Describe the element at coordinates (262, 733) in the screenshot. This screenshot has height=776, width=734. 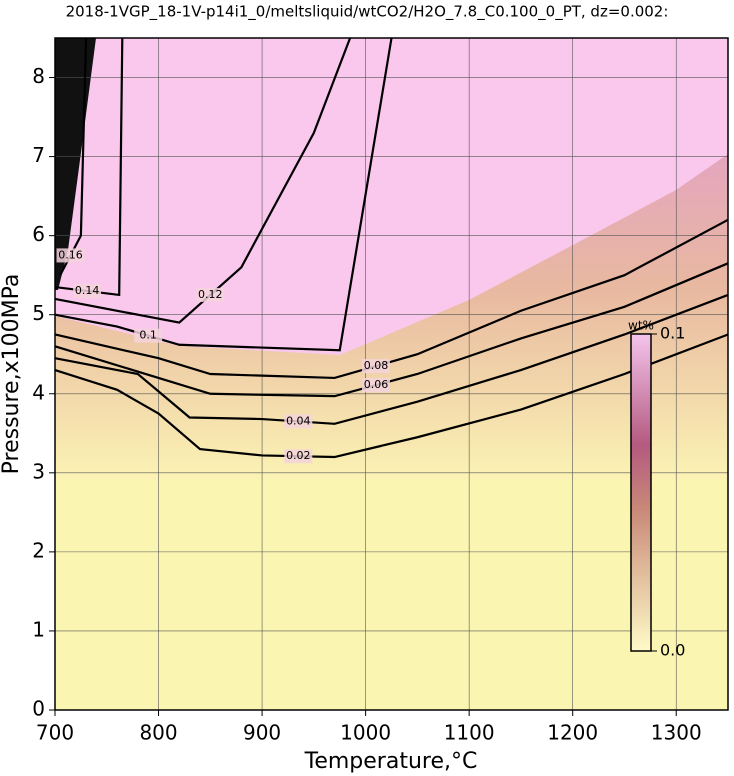
I see `x-tick-label: 900` at that location.